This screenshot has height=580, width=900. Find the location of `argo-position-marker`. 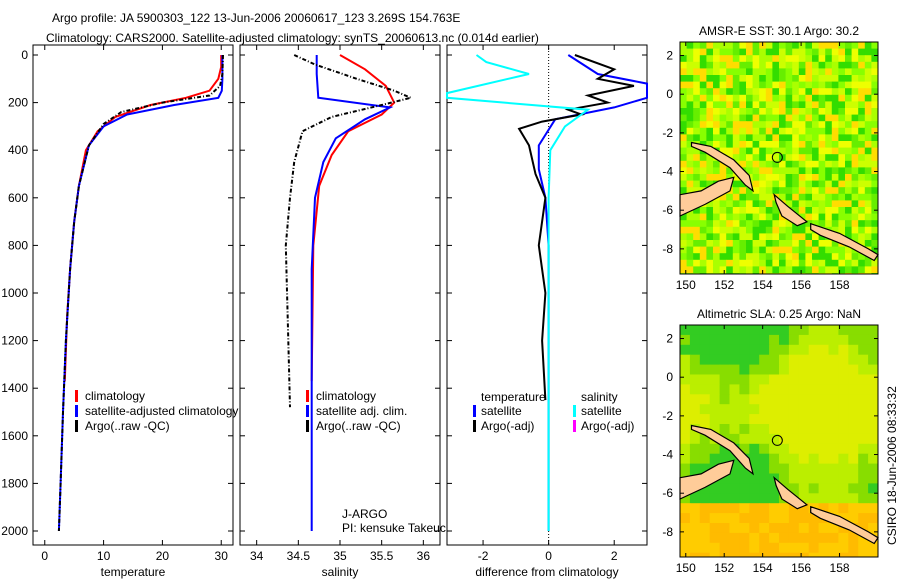

argo-position-marker is located at coordinates (777, 440).